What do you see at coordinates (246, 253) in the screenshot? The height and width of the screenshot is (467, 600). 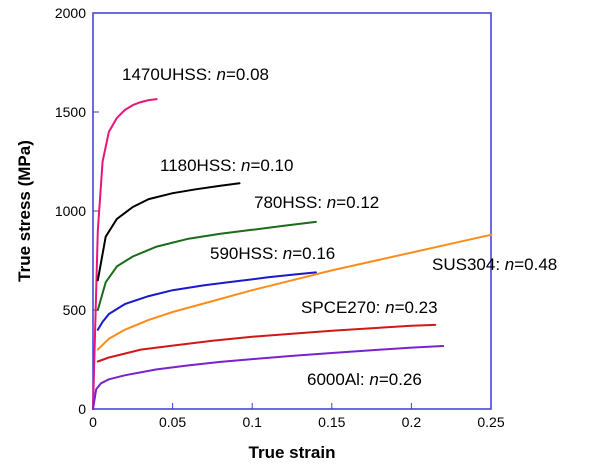 I see `series-label-name: 590HSS:` at bounding box center [246, 253].